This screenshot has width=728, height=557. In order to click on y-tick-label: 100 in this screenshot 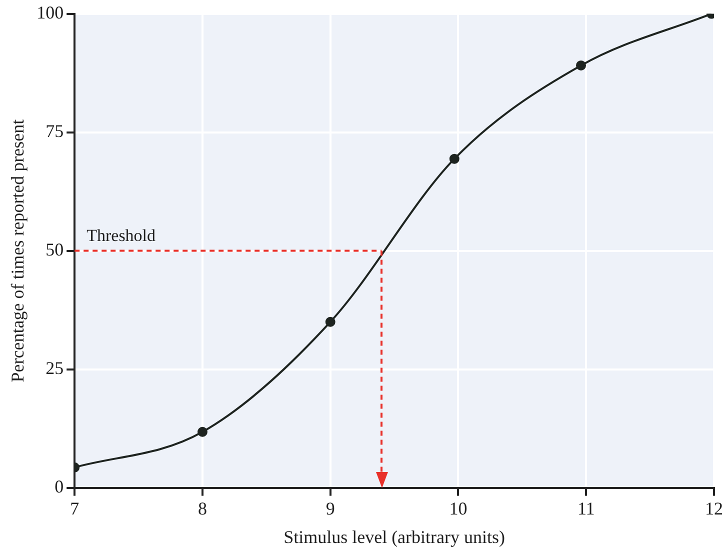, I will do `click(50, 12)`.